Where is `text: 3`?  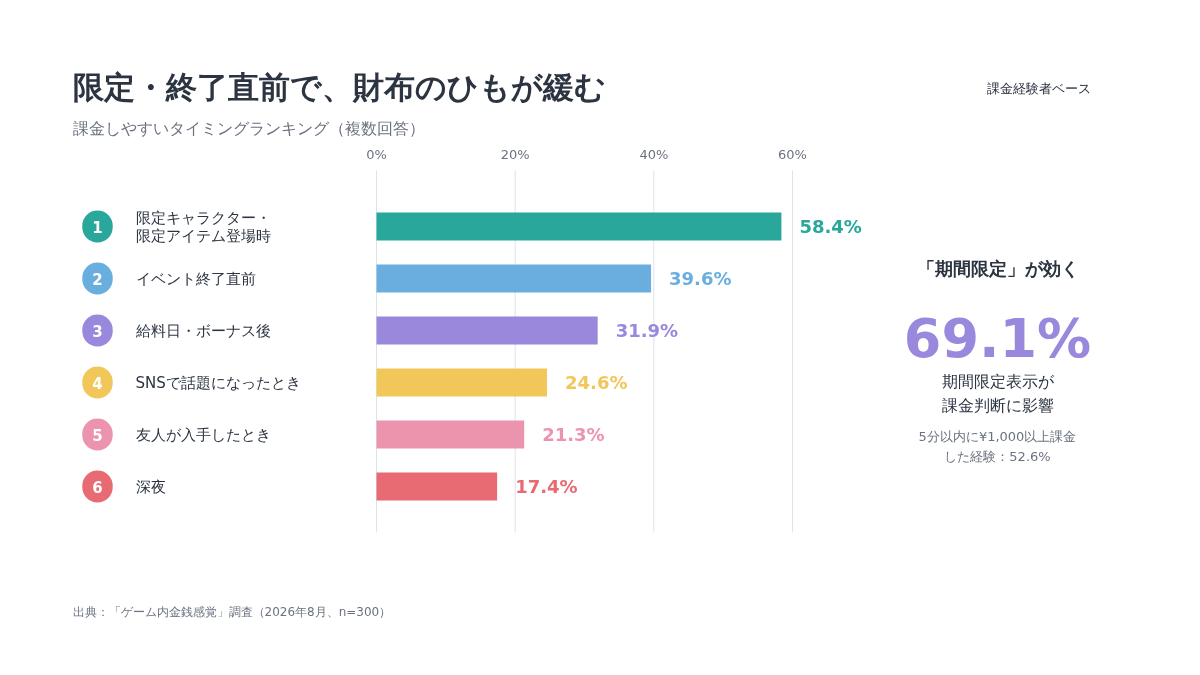 text: 3 is located at coordinates (97, 331).